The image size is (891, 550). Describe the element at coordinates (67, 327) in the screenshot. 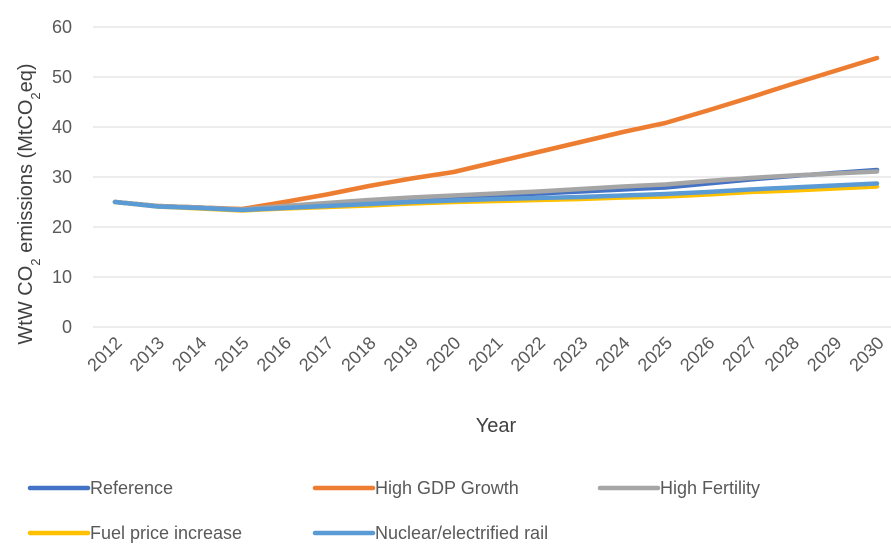

I see `y-tick-label: 0` at that location.